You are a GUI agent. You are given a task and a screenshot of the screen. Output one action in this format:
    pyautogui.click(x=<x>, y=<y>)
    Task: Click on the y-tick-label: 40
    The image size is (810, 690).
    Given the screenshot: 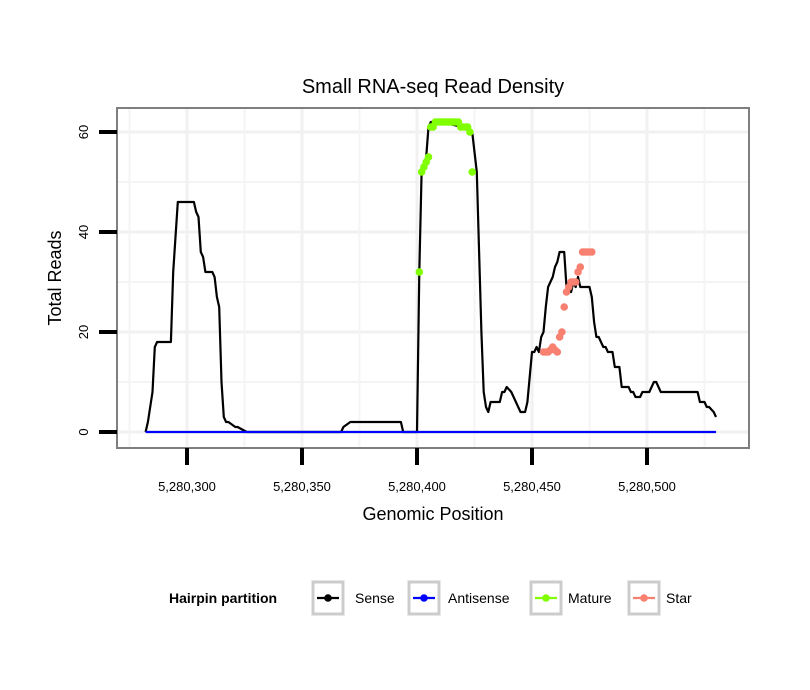 What is the action you would take?
    pyautogui.click(x=83, y=232)
    